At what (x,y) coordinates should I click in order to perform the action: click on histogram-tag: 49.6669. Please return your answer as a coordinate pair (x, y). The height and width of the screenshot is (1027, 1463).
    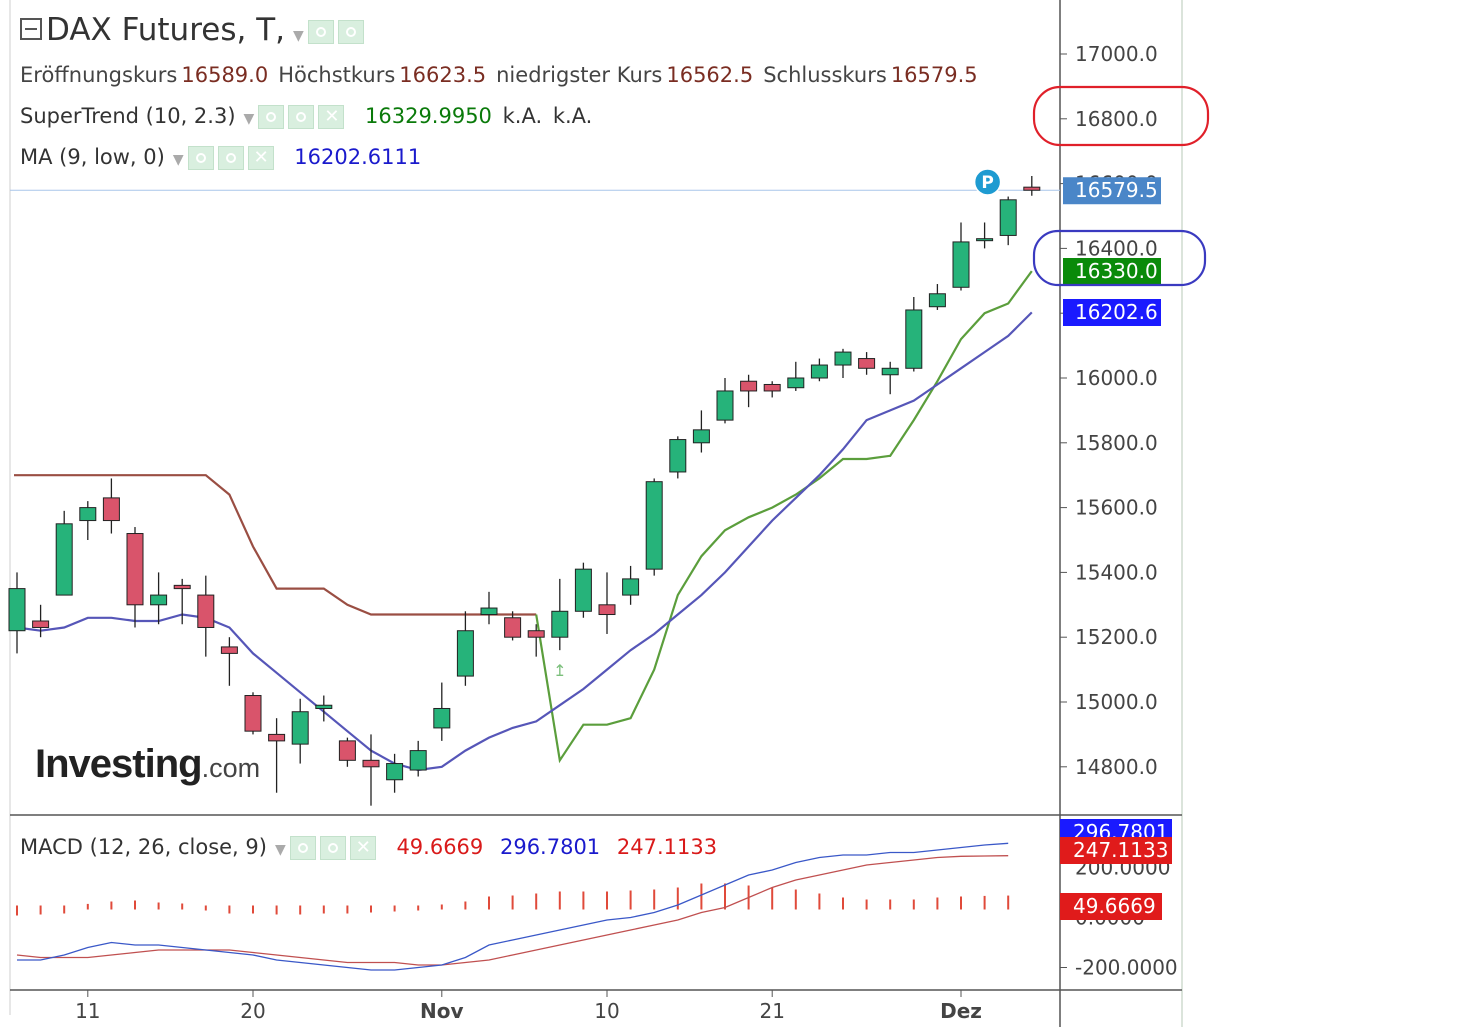
    Looking at the image, I should click on (1111, 906).